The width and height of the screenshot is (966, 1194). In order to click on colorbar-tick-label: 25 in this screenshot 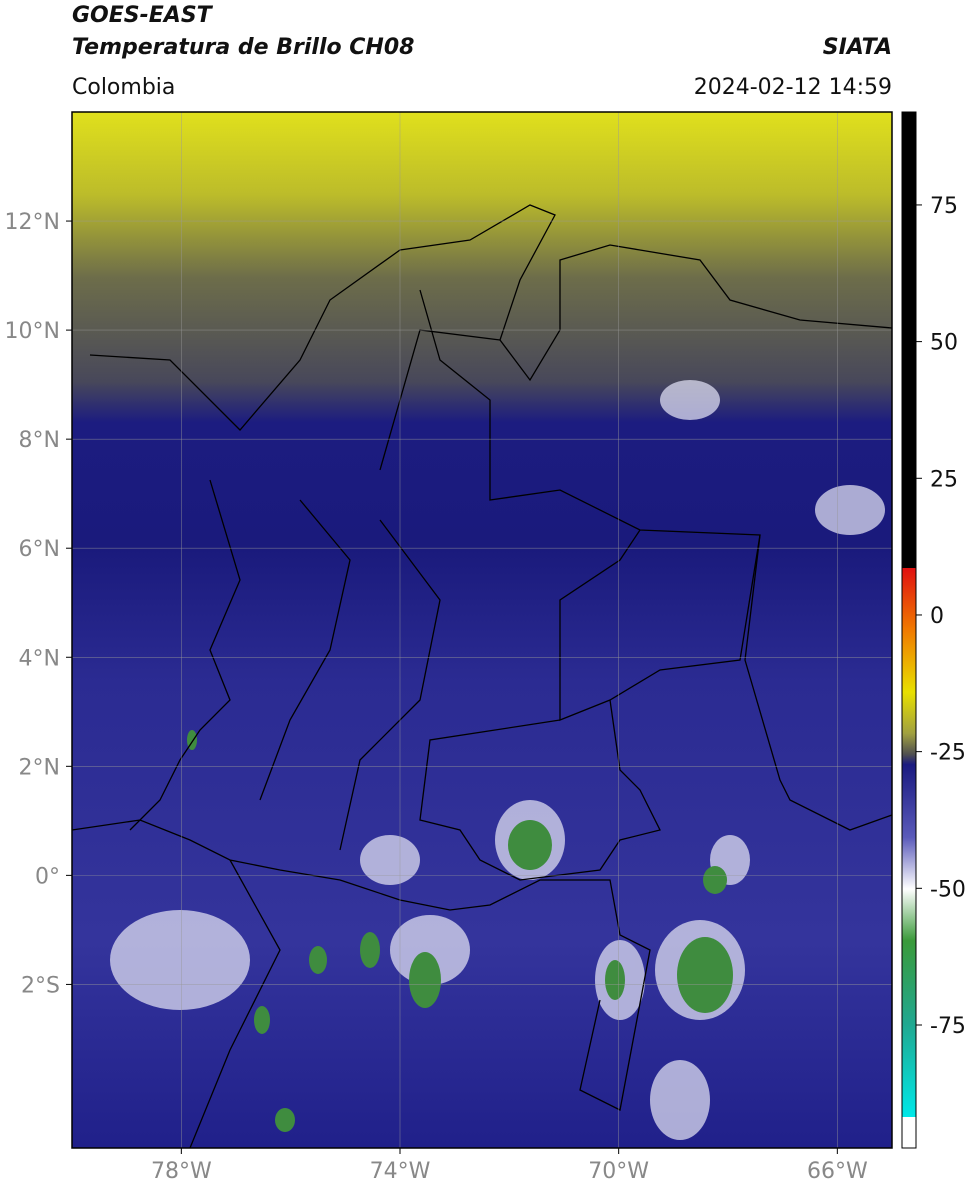, I will do `click(944, 479)`.